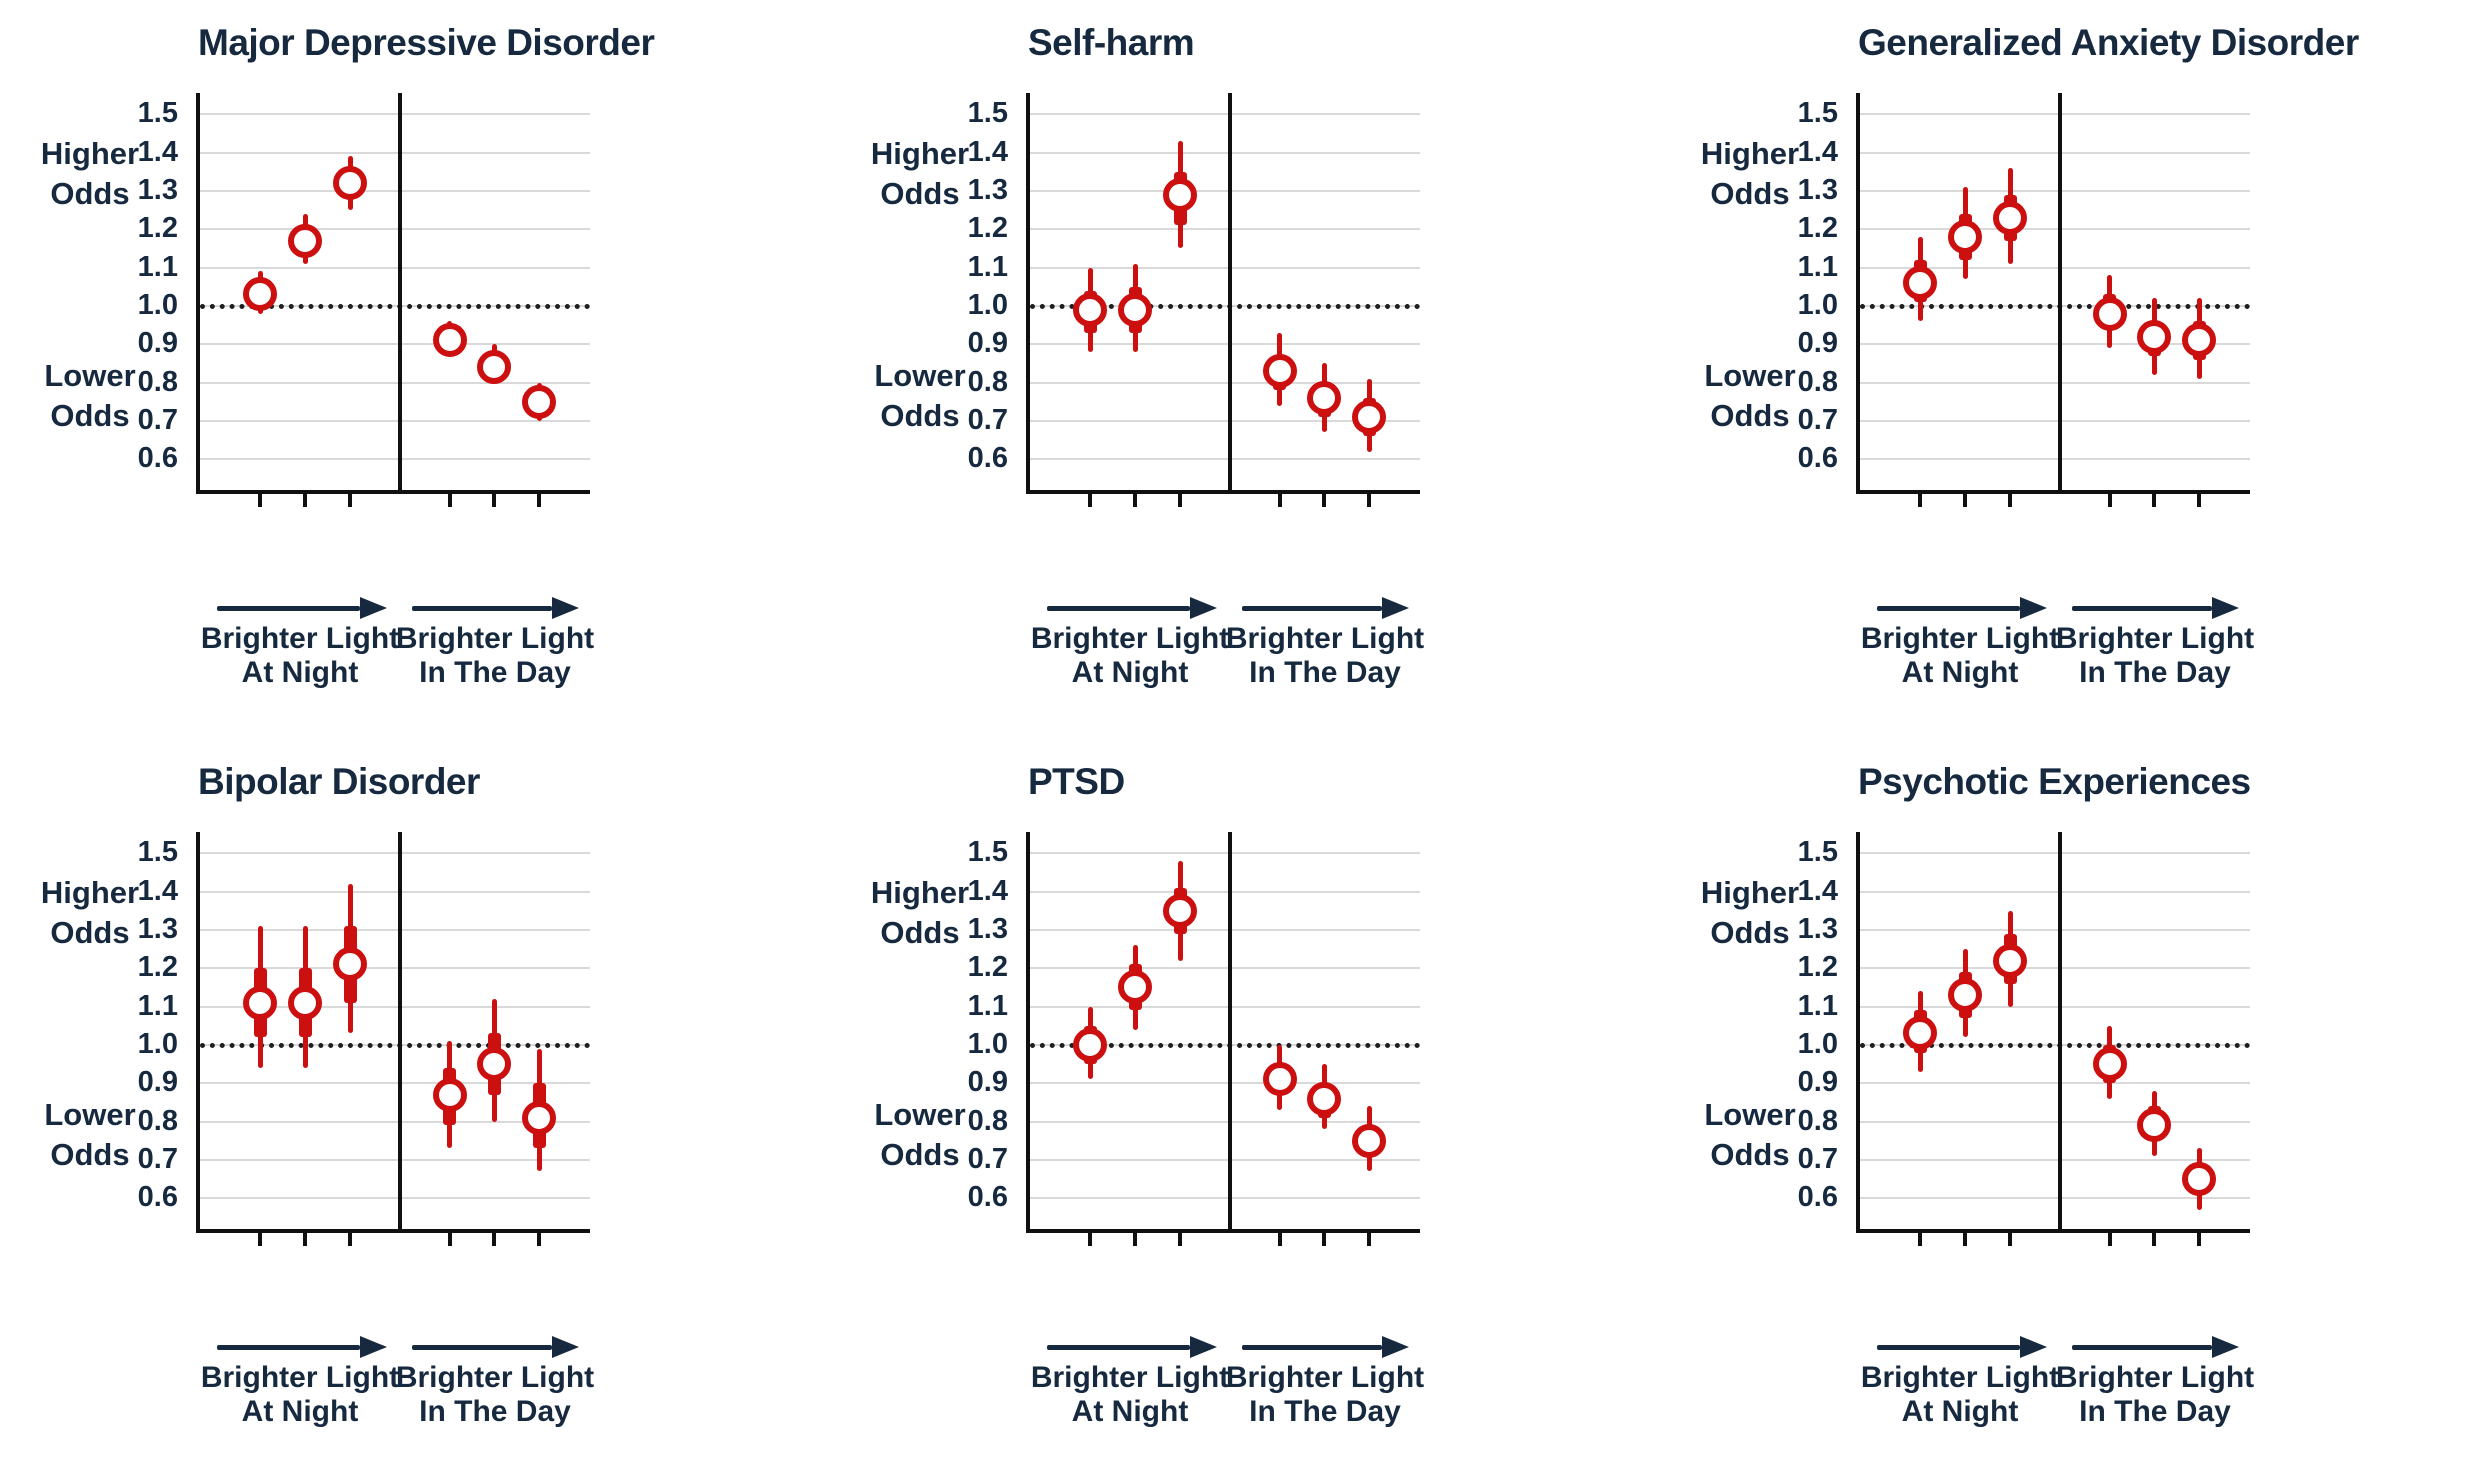 The image size is (2492, 1478). What do you see at coordinates (2055, 306) in the screenshot?
I see `reference-line` at bounding box center [2055, 306].